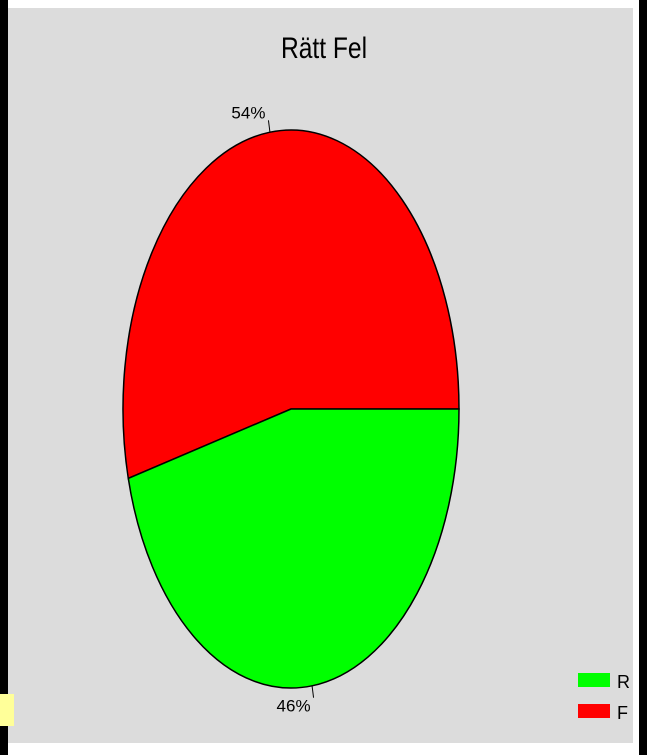 Image resolution: width=647 pixels, height=755 pixels. What do you see at coordinates (313, 691) in the screenshot?
I see `slice-label-tick-r` at bounding box center [313, 691].